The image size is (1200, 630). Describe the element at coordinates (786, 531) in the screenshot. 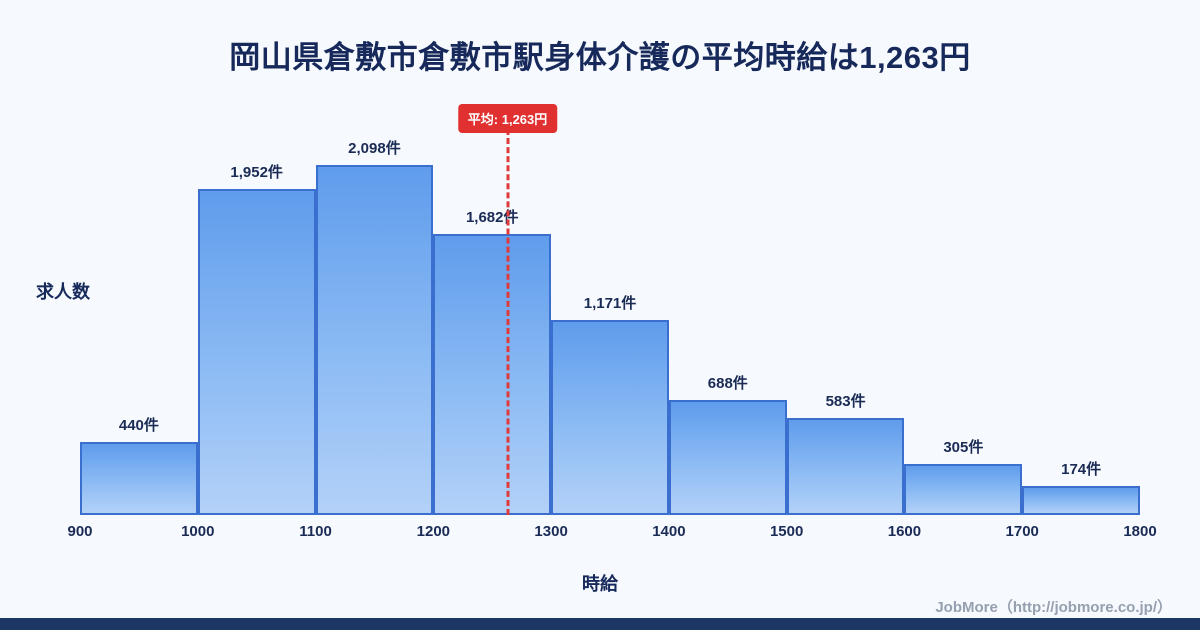

I see `x-tick-label: 1500` at that location.